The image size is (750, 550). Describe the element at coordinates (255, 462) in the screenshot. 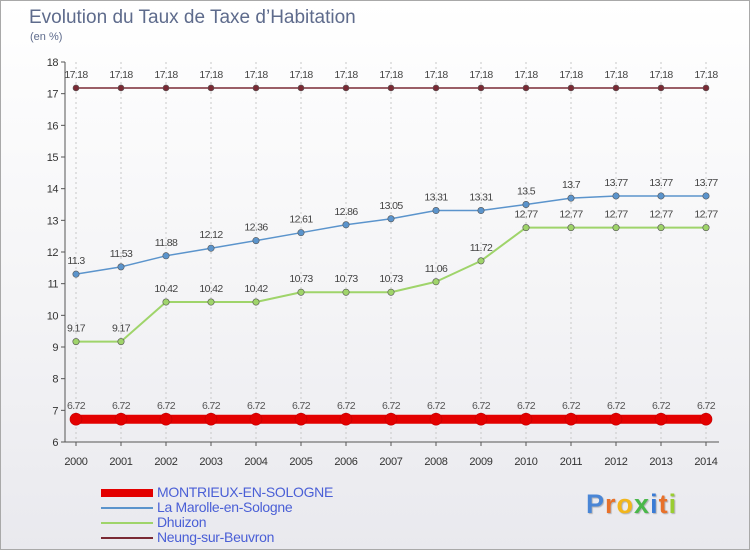

I see `x-tick-label: 2004` at that location.